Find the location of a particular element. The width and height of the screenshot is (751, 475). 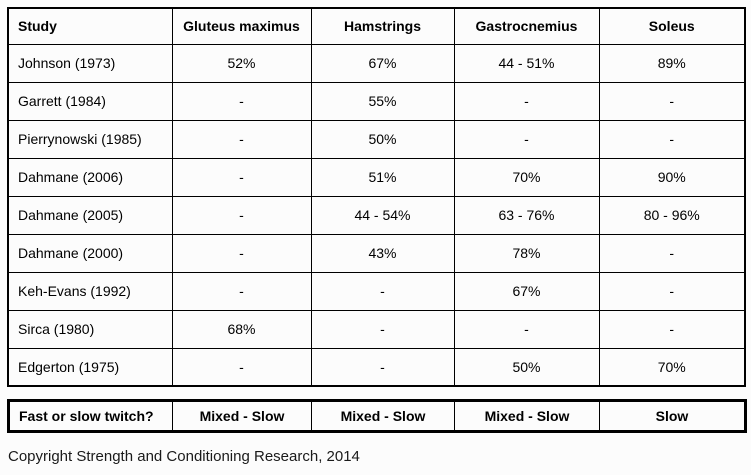

table-row: Johnson (1973) 52% 67% 44 - 51% 89% is located at coordinates (376, 63).